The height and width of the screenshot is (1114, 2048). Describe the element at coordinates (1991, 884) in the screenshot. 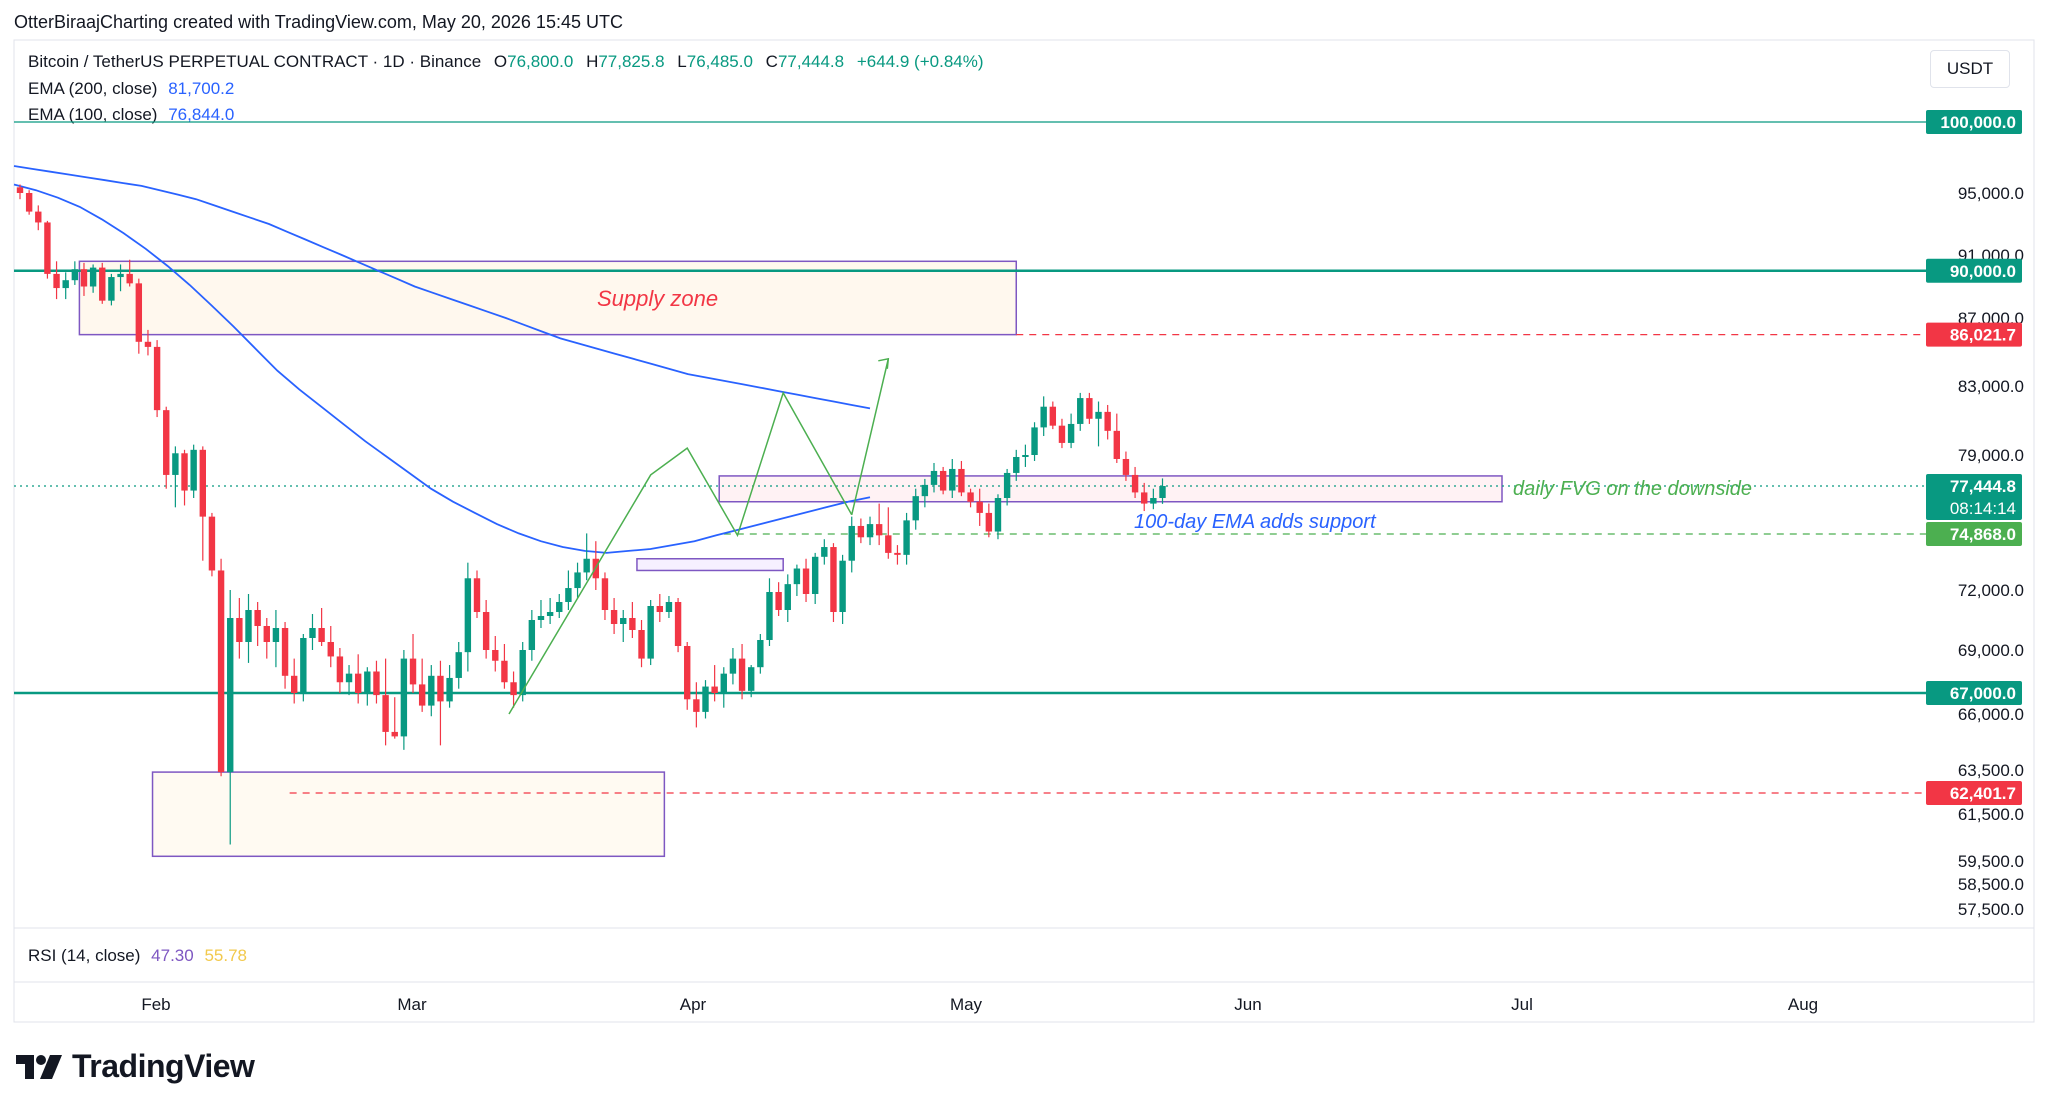

I see `y-axis-tick-label: 58,500.0` at that location.